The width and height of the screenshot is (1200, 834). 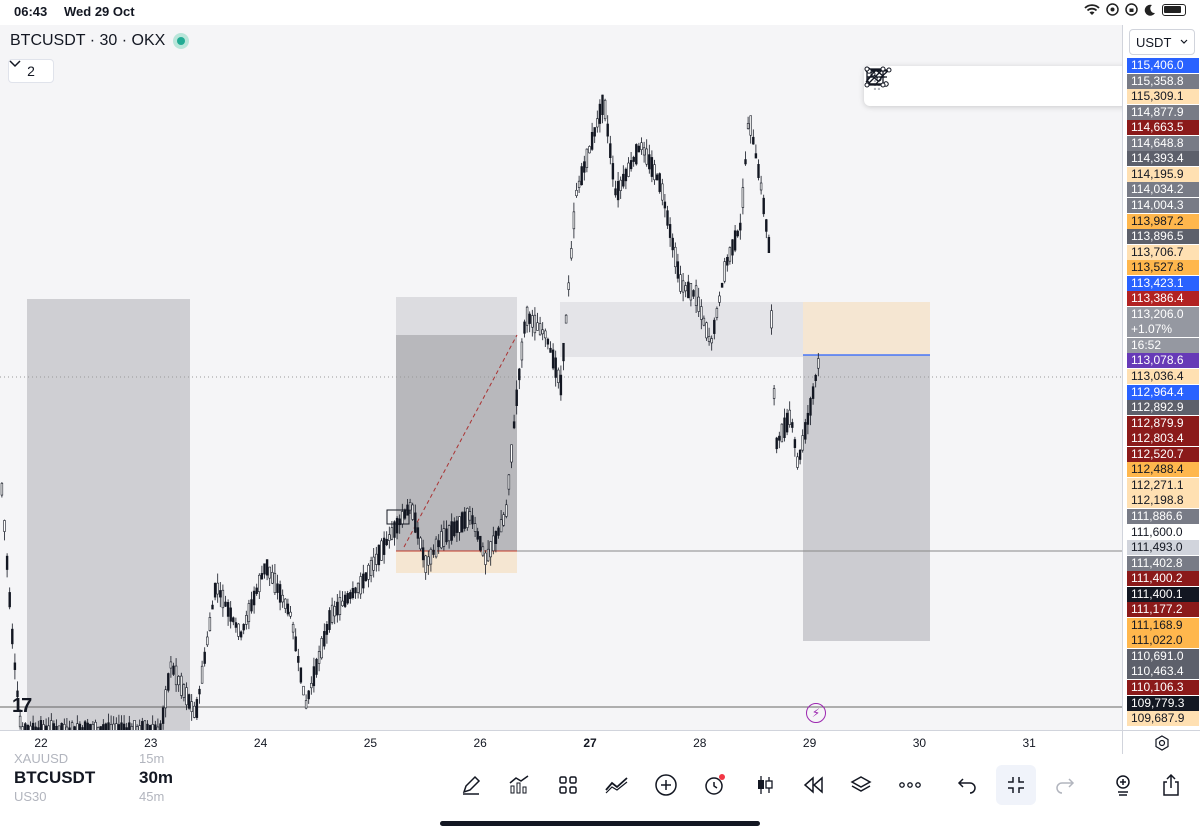 What do you see at coordinates (561, 742) in the screenshot?
I see `time-axis: 22 23 24 25 26 27 28 29 30 31` at bounding box center [561, 742].